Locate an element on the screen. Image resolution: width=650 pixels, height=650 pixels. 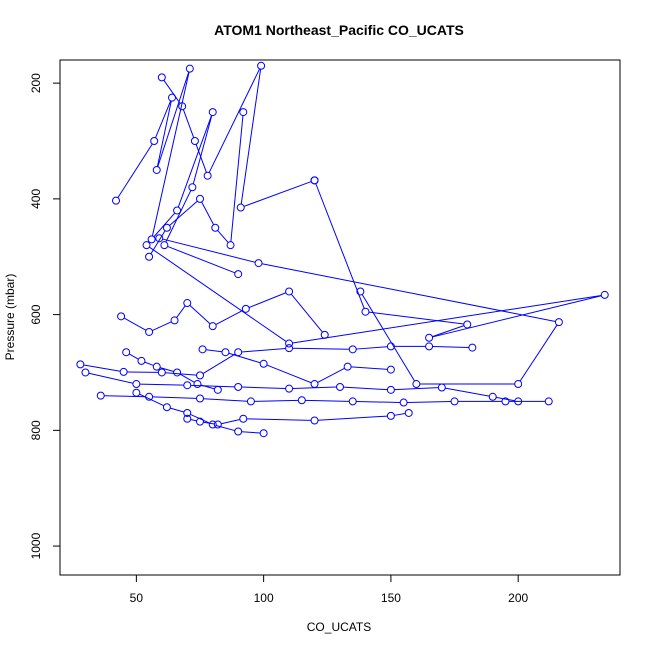
x-axis: 50 100 150 200 is located at coordinates (329, 590).